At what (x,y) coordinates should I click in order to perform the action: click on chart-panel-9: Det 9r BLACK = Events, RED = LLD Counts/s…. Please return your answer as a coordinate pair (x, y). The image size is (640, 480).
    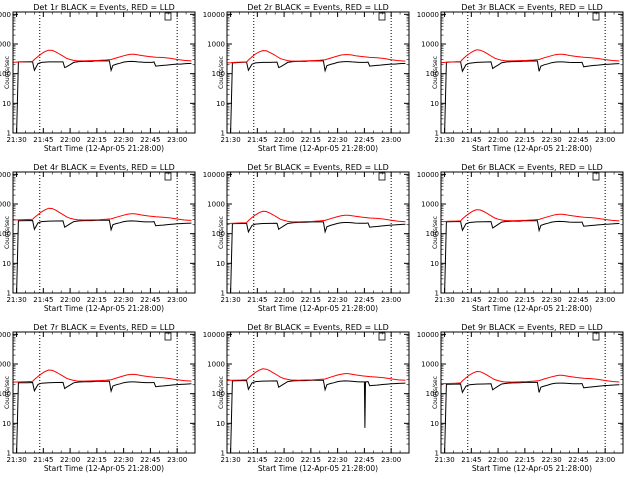
    Looking at the image, I should click on (520, 398).